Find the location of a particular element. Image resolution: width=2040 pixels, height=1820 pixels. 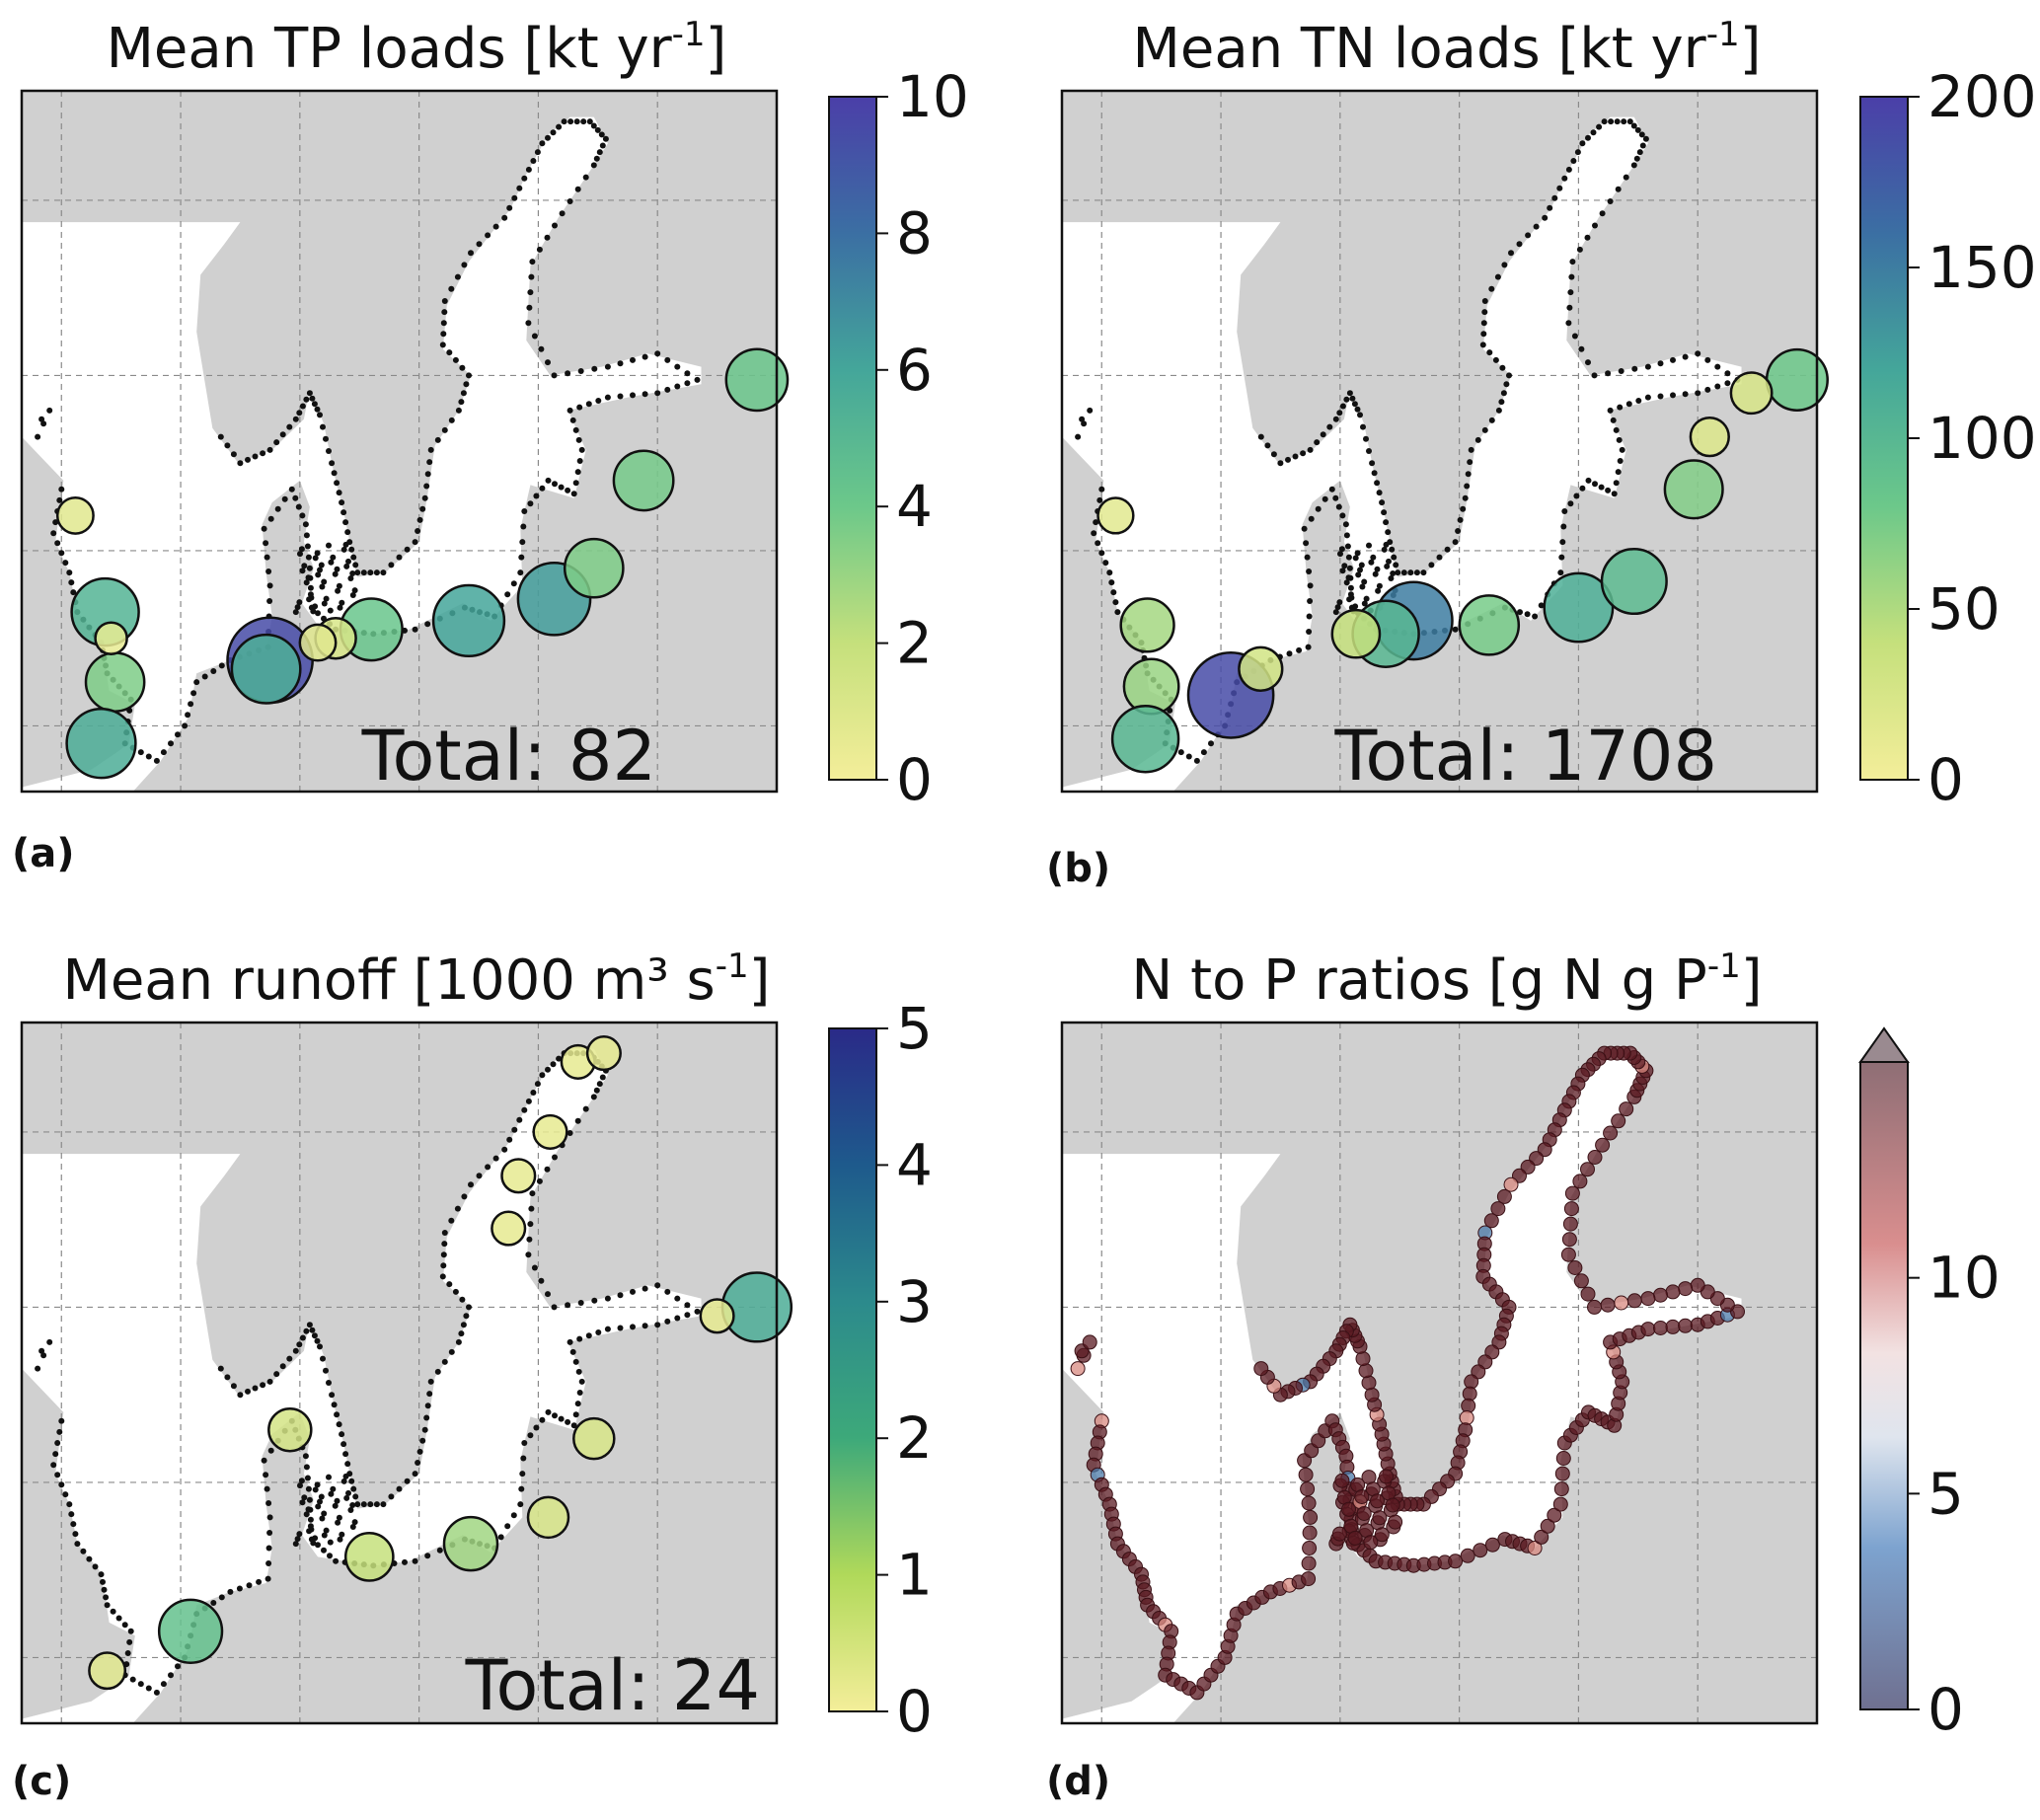

colorbar-tick-label: 10 is located at coordinates (932, 96).